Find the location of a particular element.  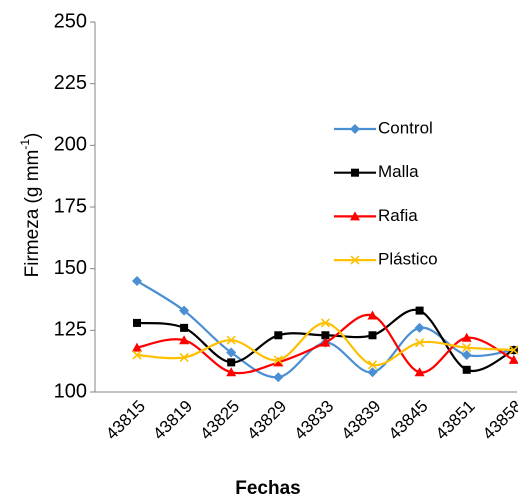

legend-label: Control is located at coordinates (405, 127).